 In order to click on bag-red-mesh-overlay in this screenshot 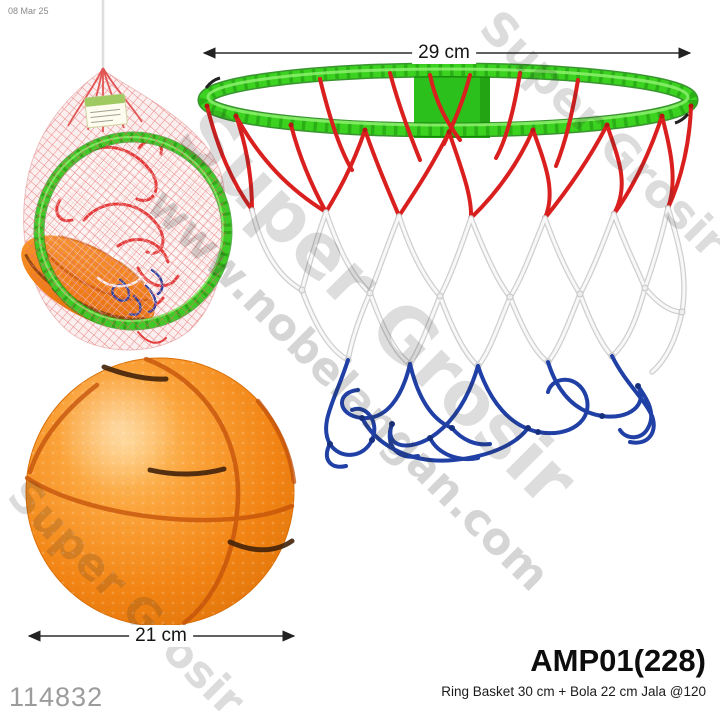, I will do `click(125, 210)`.